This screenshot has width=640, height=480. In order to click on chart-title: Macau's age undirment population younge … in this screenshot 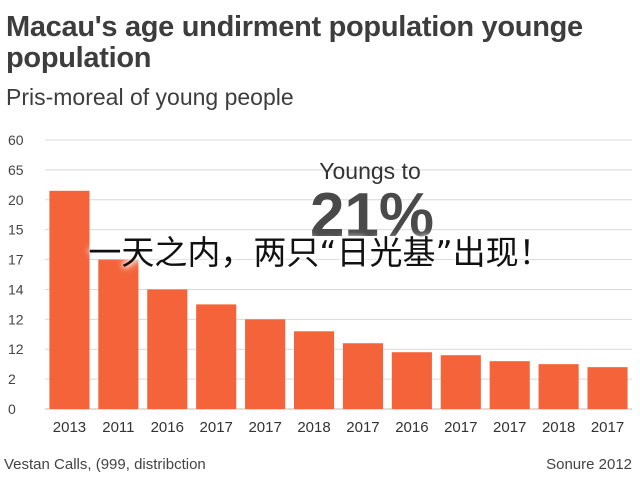, I will do `click(294, 42)`.